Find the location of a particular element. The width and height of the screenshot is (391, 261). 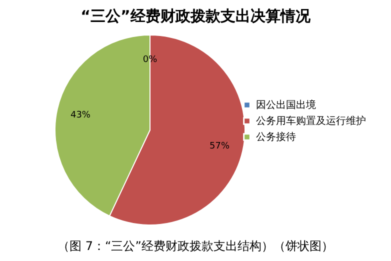

text: 0% is located at coordinates (150, 59).